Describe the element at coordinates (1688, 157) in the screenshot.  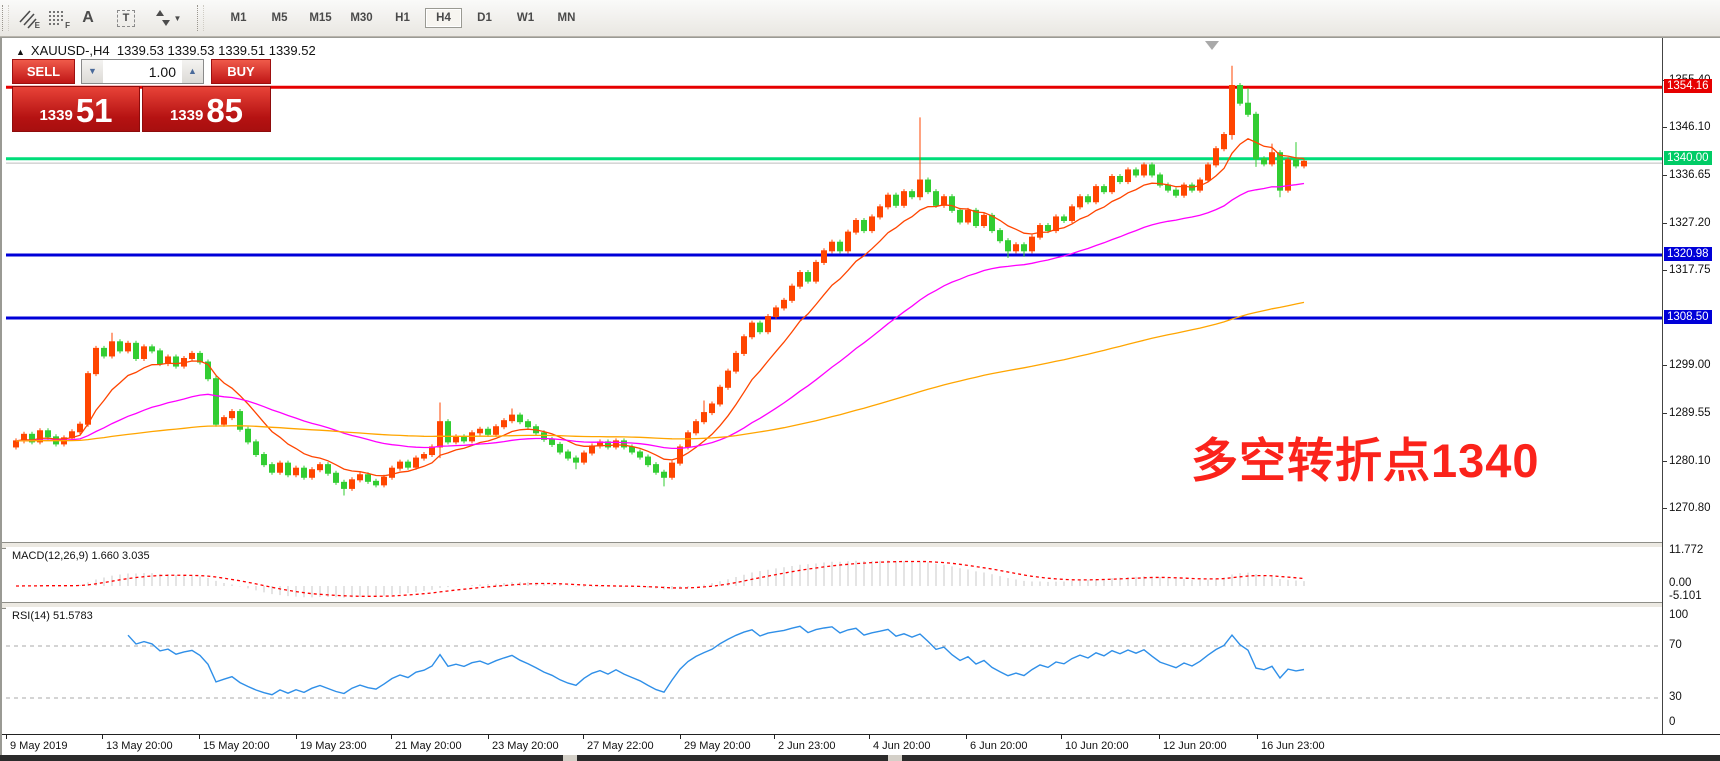
I see `price-level-badge: 1340.00` at that location.